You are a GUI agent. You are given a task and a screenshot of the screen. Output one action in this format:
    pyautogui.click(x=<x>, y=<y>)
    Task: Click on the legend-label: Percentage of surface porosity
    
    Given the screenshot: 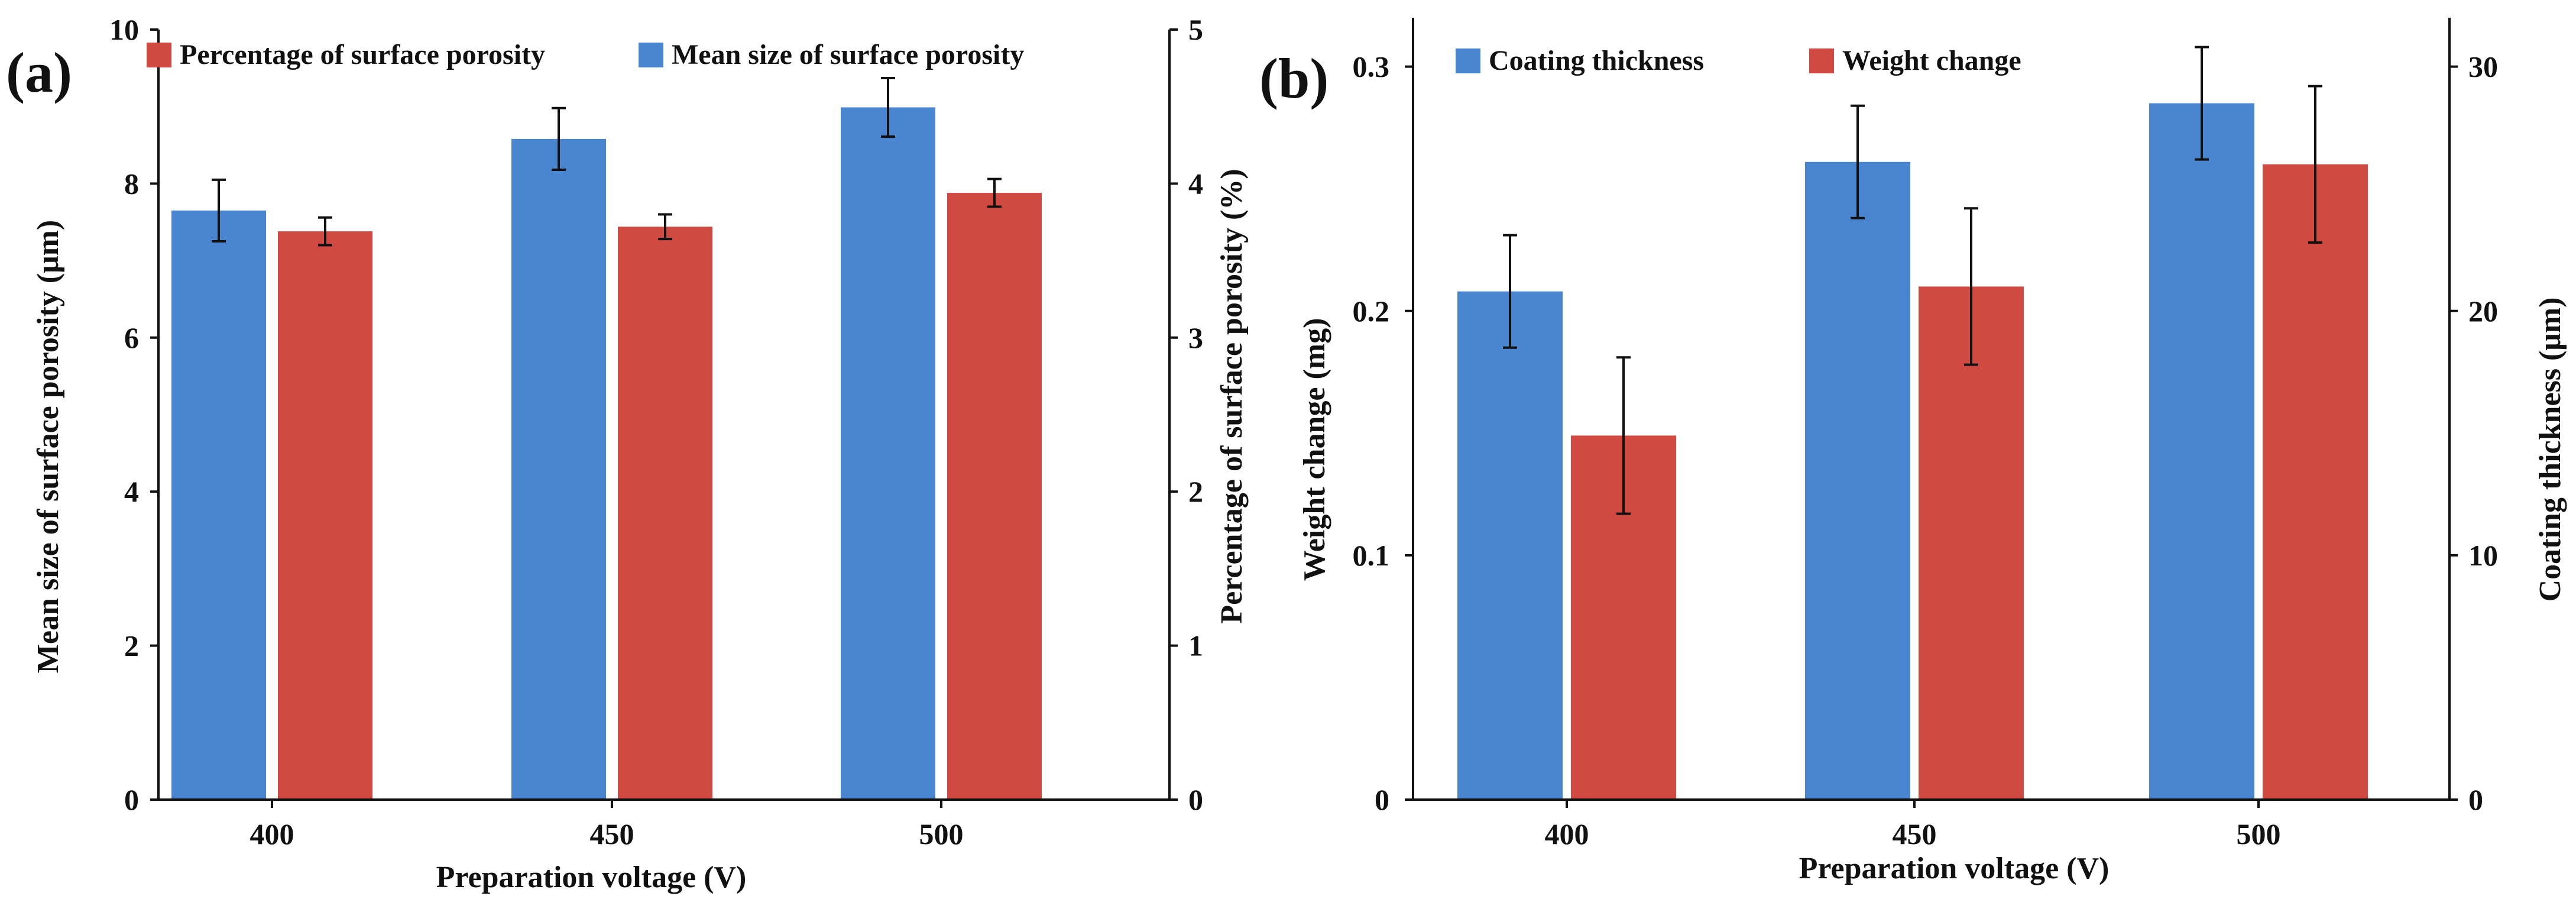 What is the action you would take?
    pyautogui.click(x=362, y=54)
    